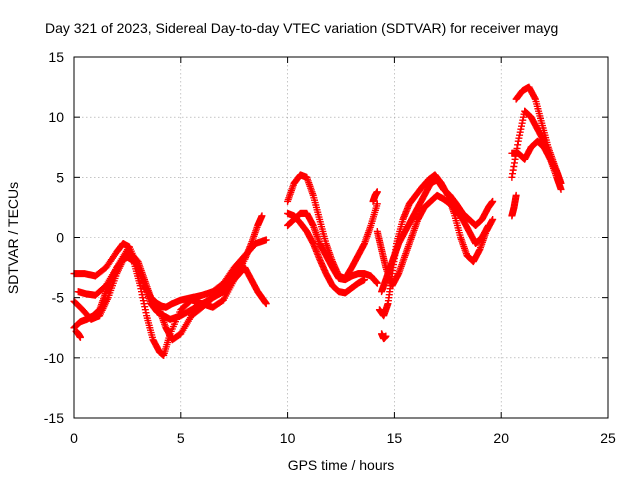 This screenshot has height=480, width=640. What do you see at coordinates (181, 438) in the screenshot?
I see `x-tick-label: 5` at bounding box center [181, 438].